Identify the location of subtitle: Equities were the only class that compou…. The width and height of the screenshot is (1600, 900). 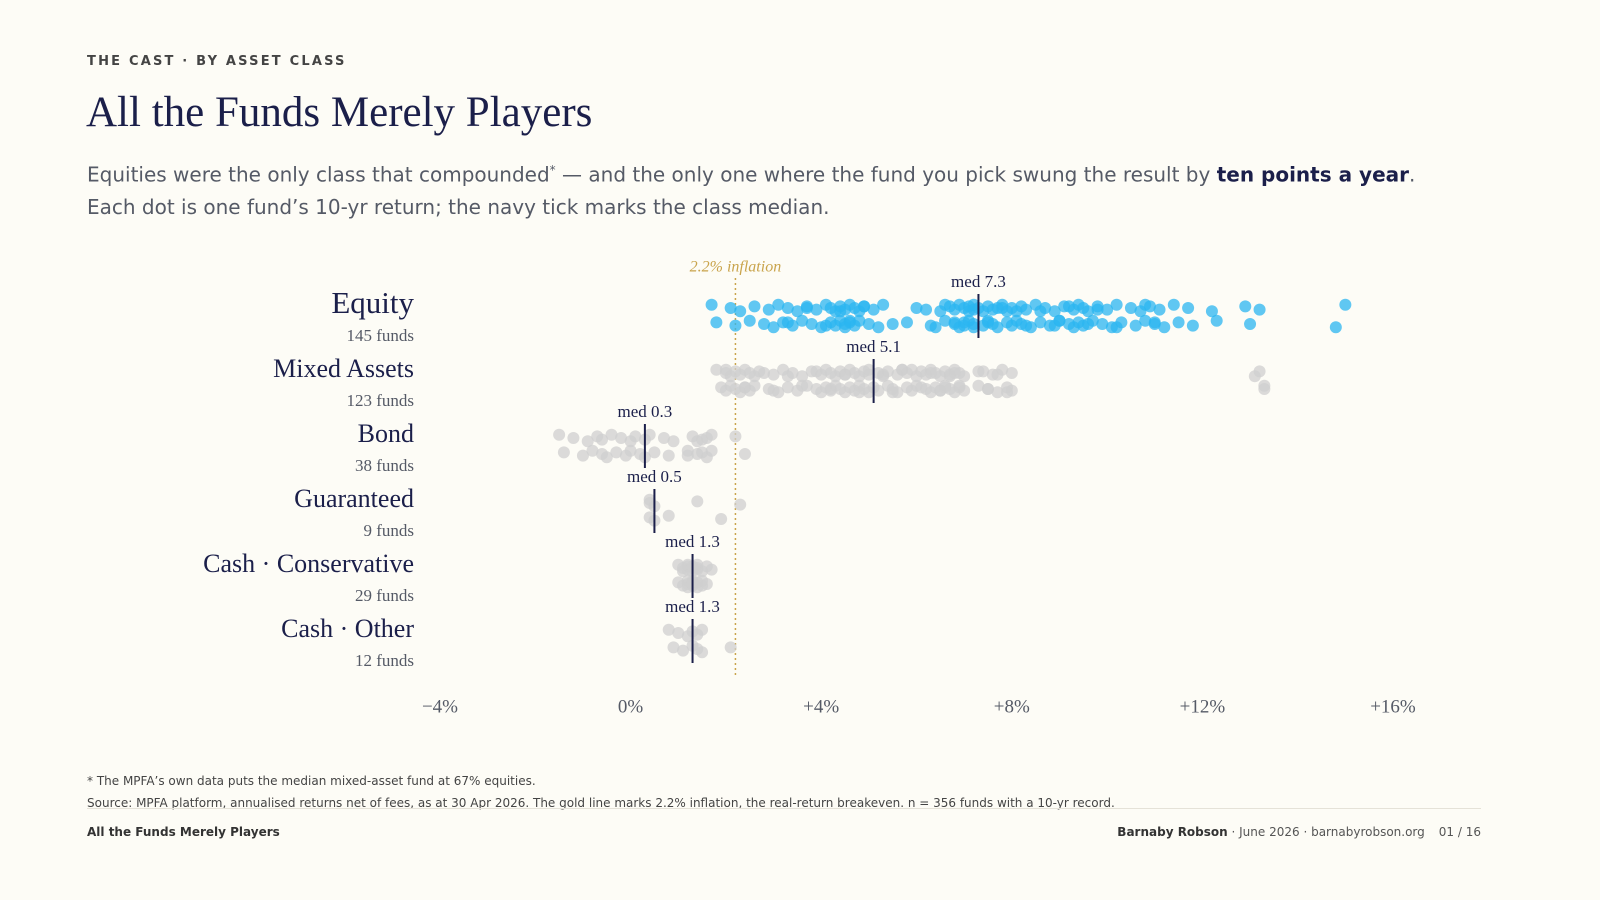
(751, 188).